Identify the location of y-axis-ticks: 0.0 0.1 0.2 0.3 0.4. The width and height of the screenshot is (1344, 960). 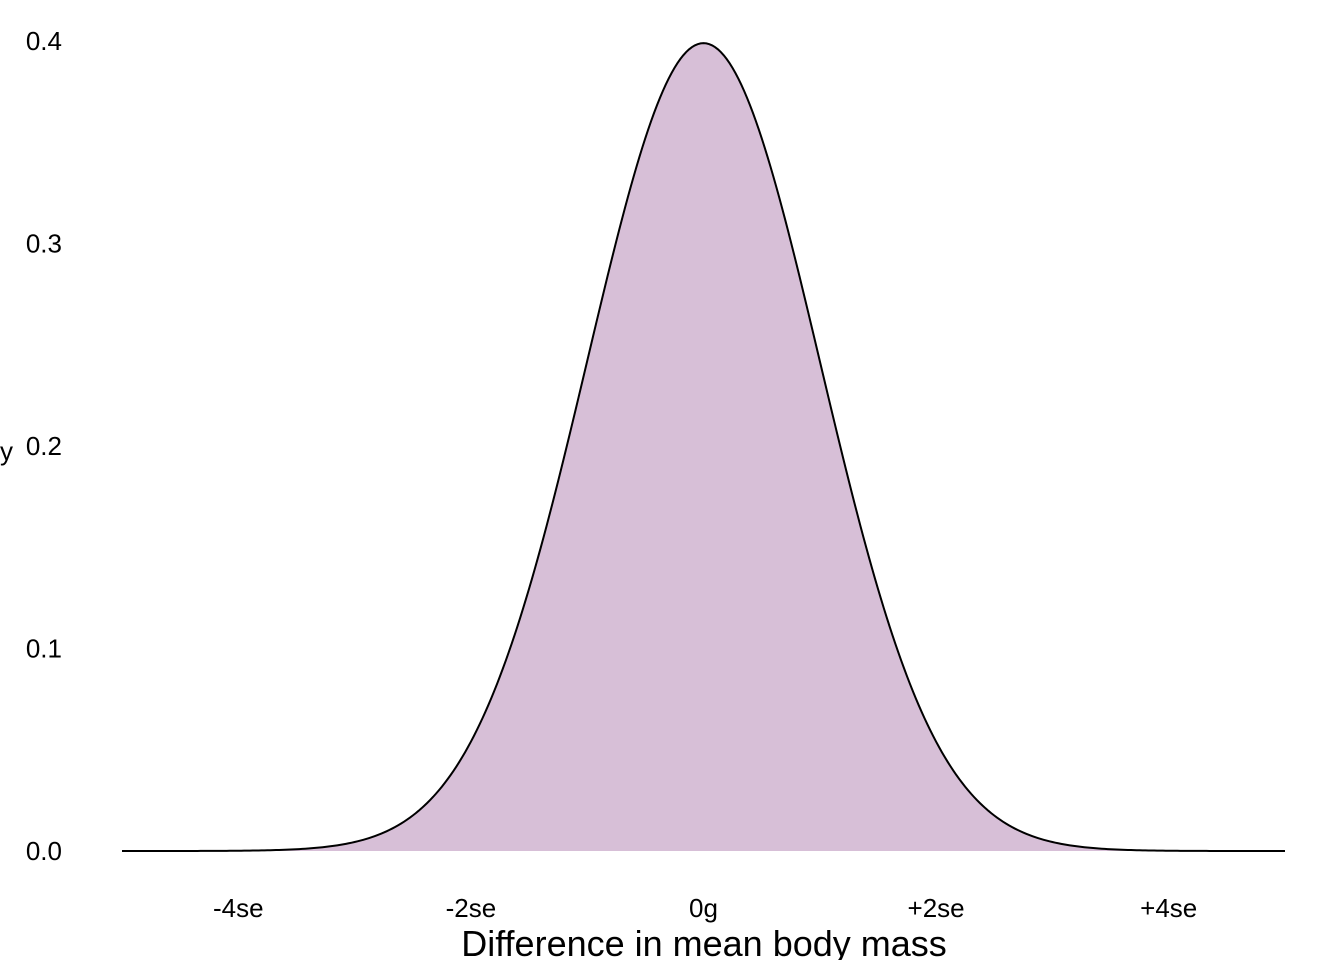
(44, 446).